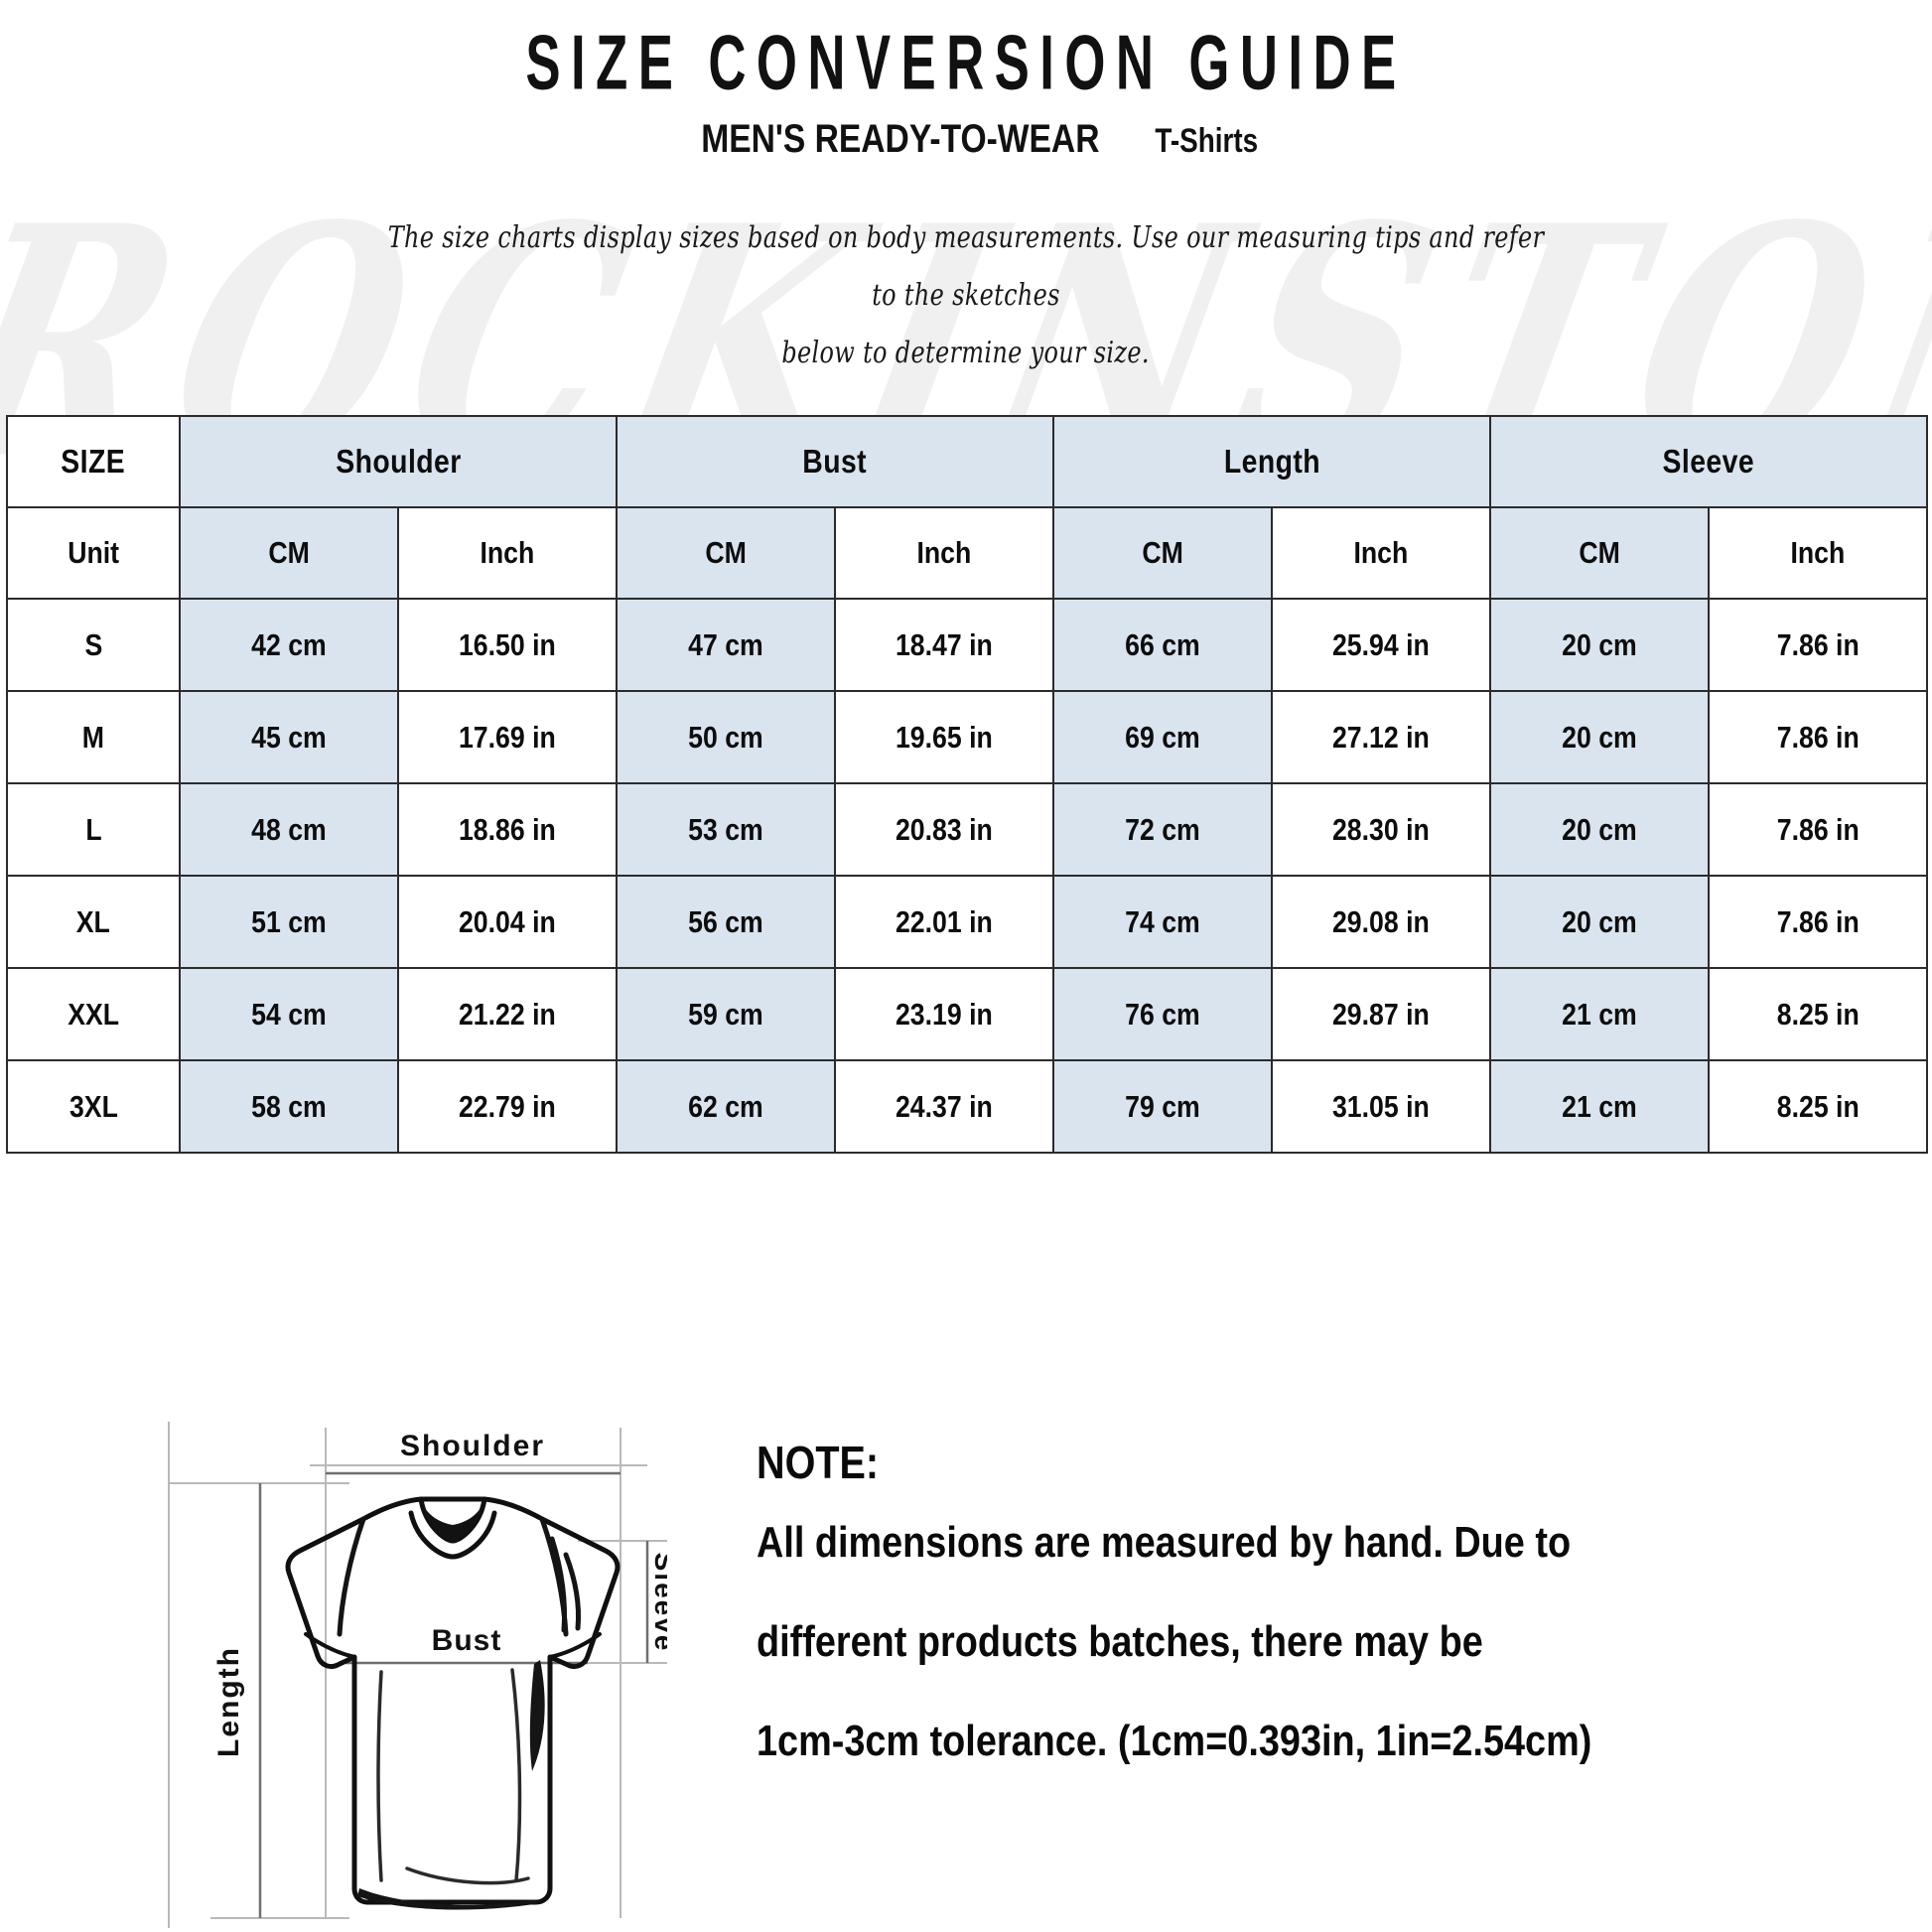  What do you see at coordinates (1381, 1106) in the screenshot?
I see `cell-3xl-5-text: 31.05 in` at bounding box center [1381, 1106].